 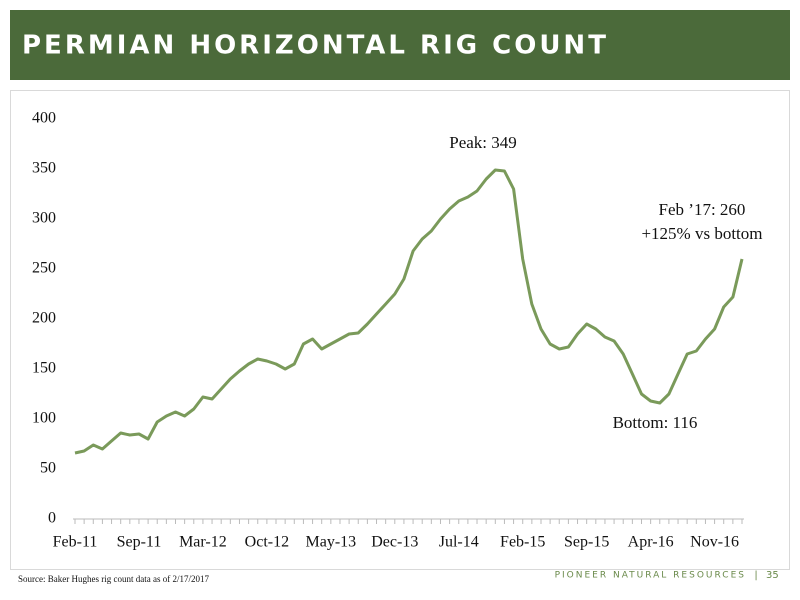 What do you see at coordinates (650, 576) in the screenshot?
I see `footer-company: PIONEER NATURAL RESOURCES` at bounding box center [650, 576].